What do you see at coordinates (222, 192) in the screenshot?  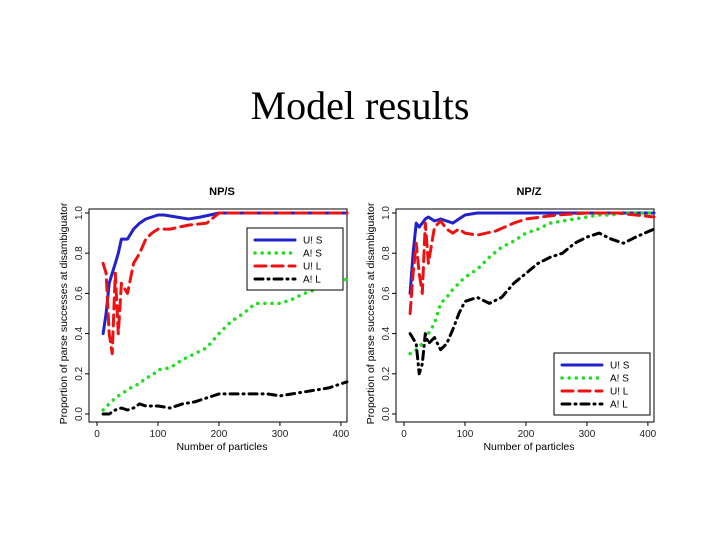 I see `chart-title: NP/S` at bounding box center [222, 192].